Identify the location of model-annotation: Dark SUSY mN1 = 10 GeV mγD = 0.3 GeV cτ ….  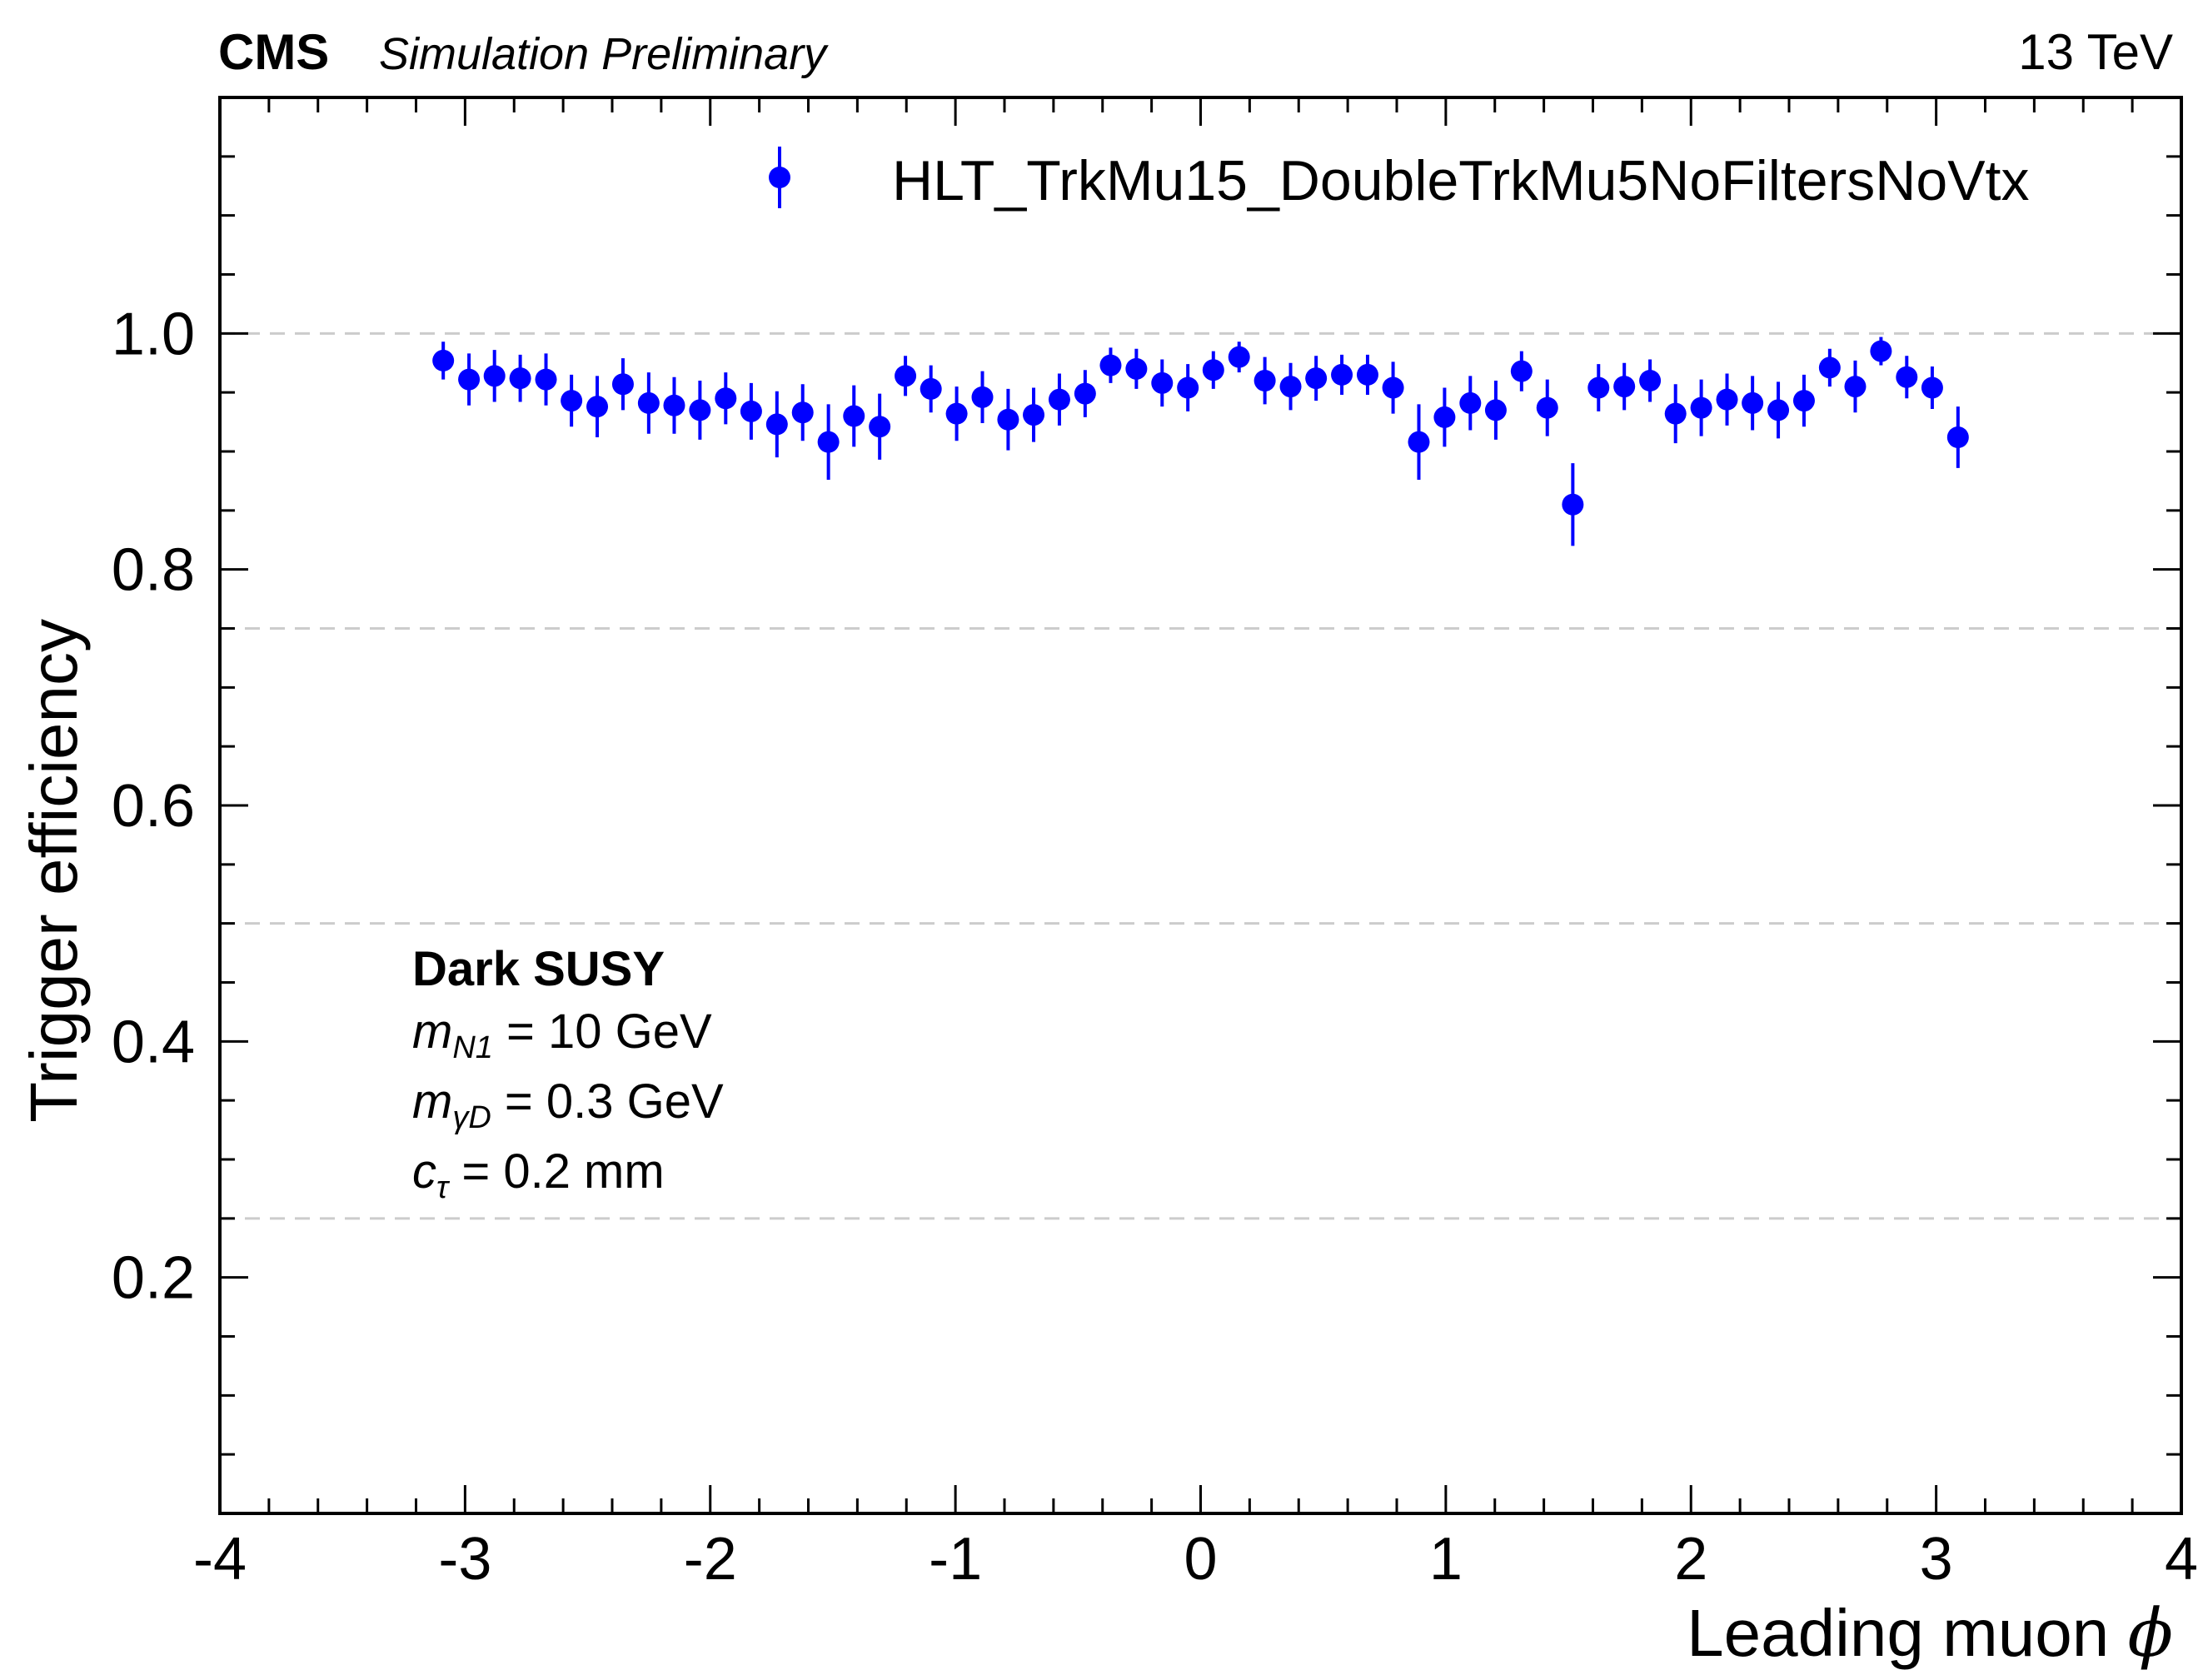
(568, 1073).